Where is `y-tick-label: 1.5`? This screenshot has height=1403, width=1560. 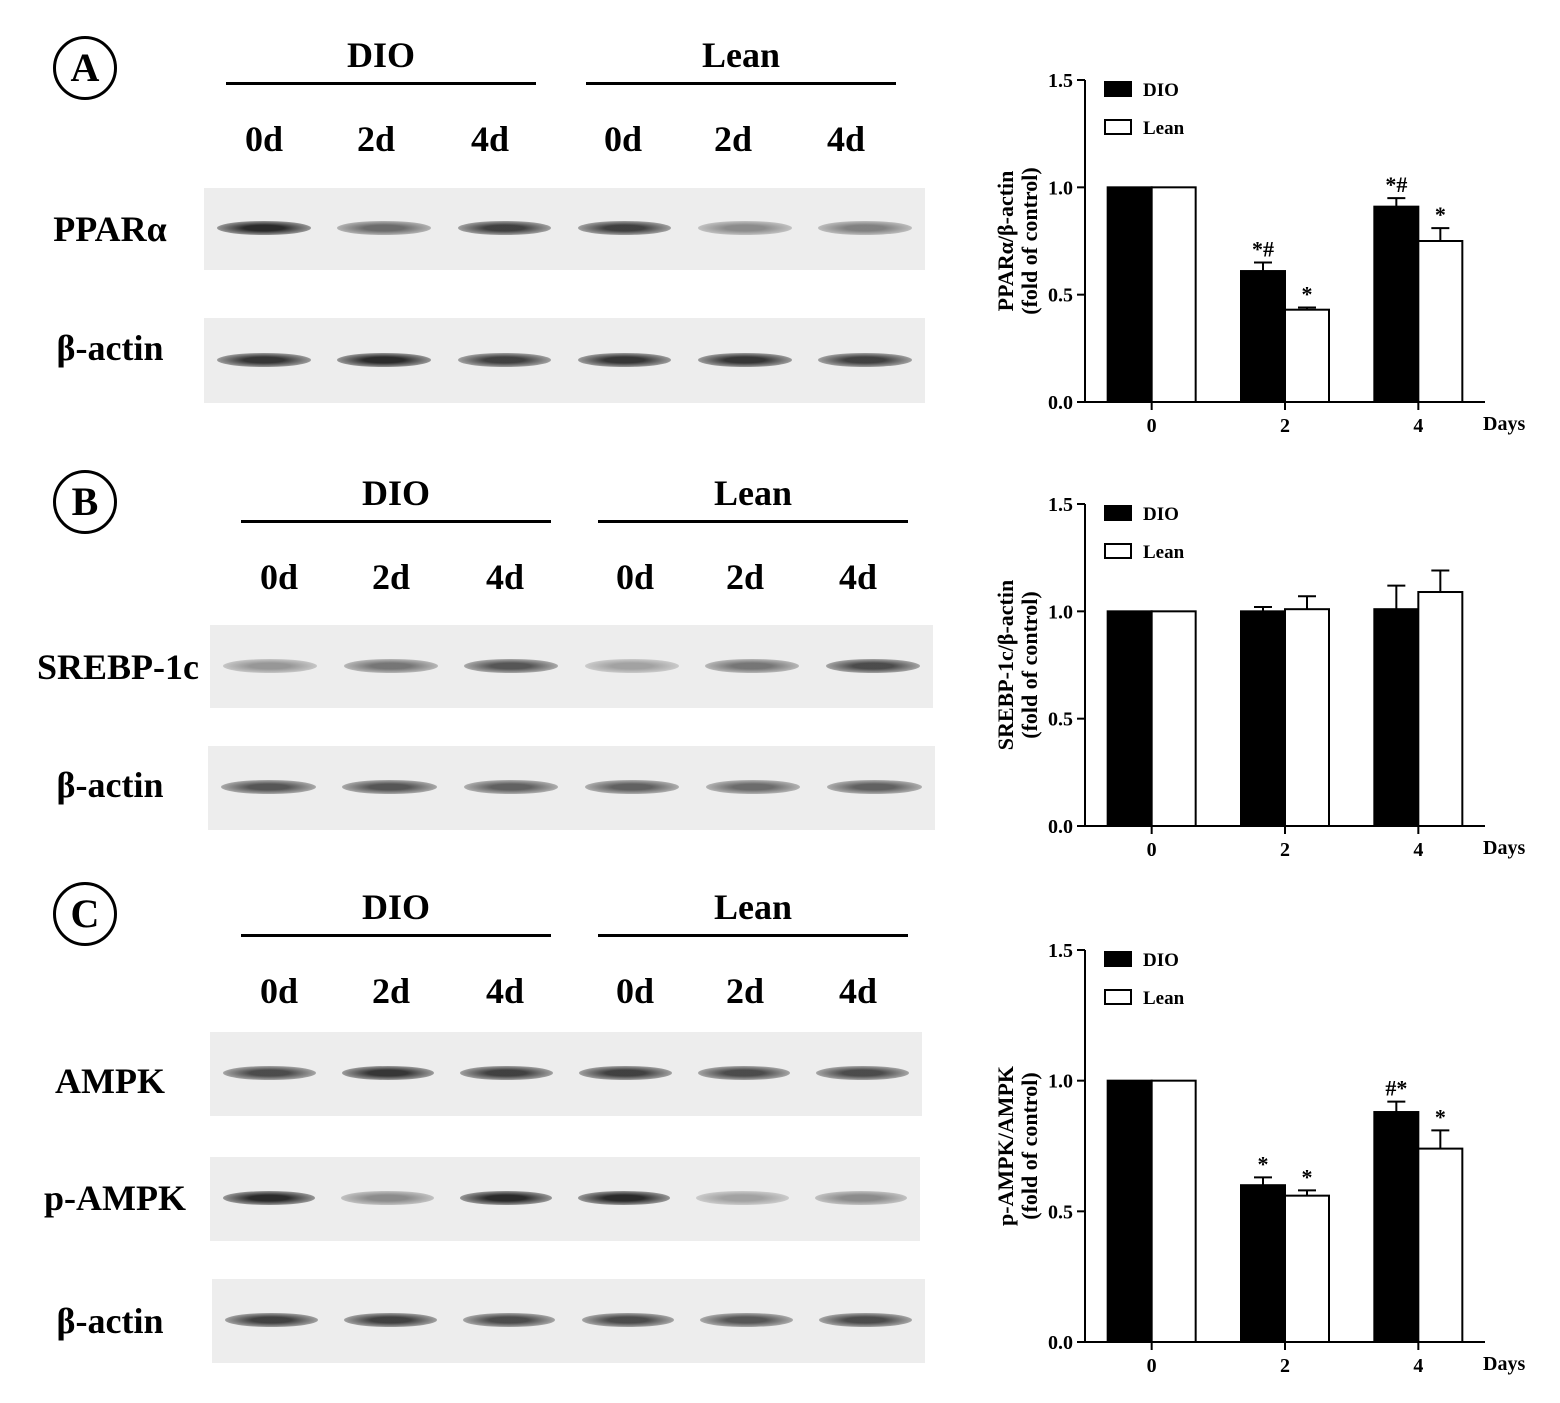
y-tick-label: 1.5 is located at coordinates (1060, 505).